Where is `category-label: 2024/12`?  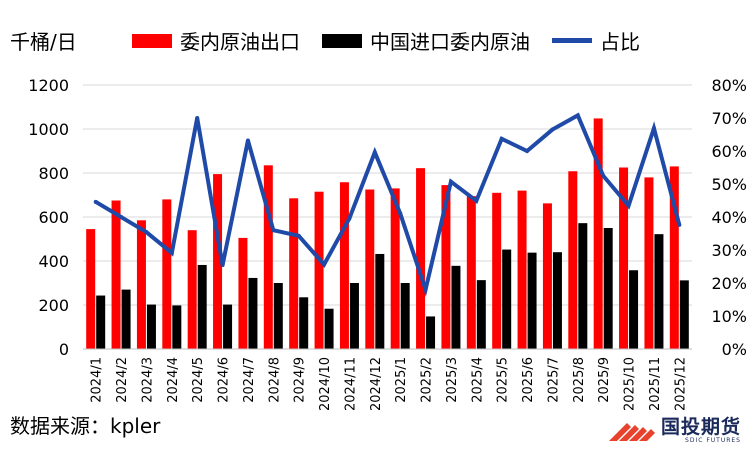
category-label: 2024/12 is located at coordinates (376, 384).